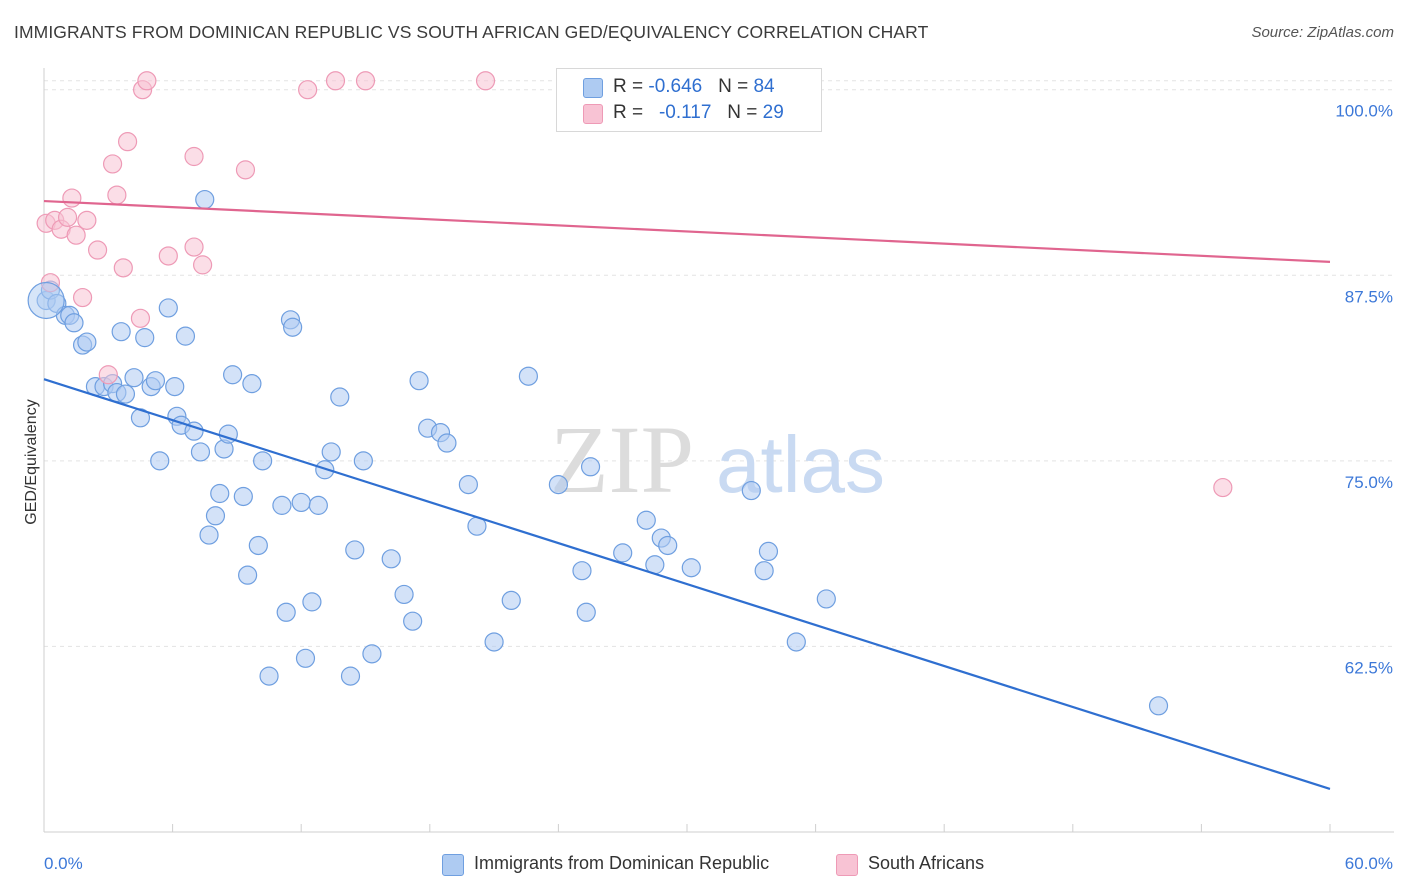 This screenshot has width=1406, height=892. I want to click on point-dominican-cluster, so click(46, 300).